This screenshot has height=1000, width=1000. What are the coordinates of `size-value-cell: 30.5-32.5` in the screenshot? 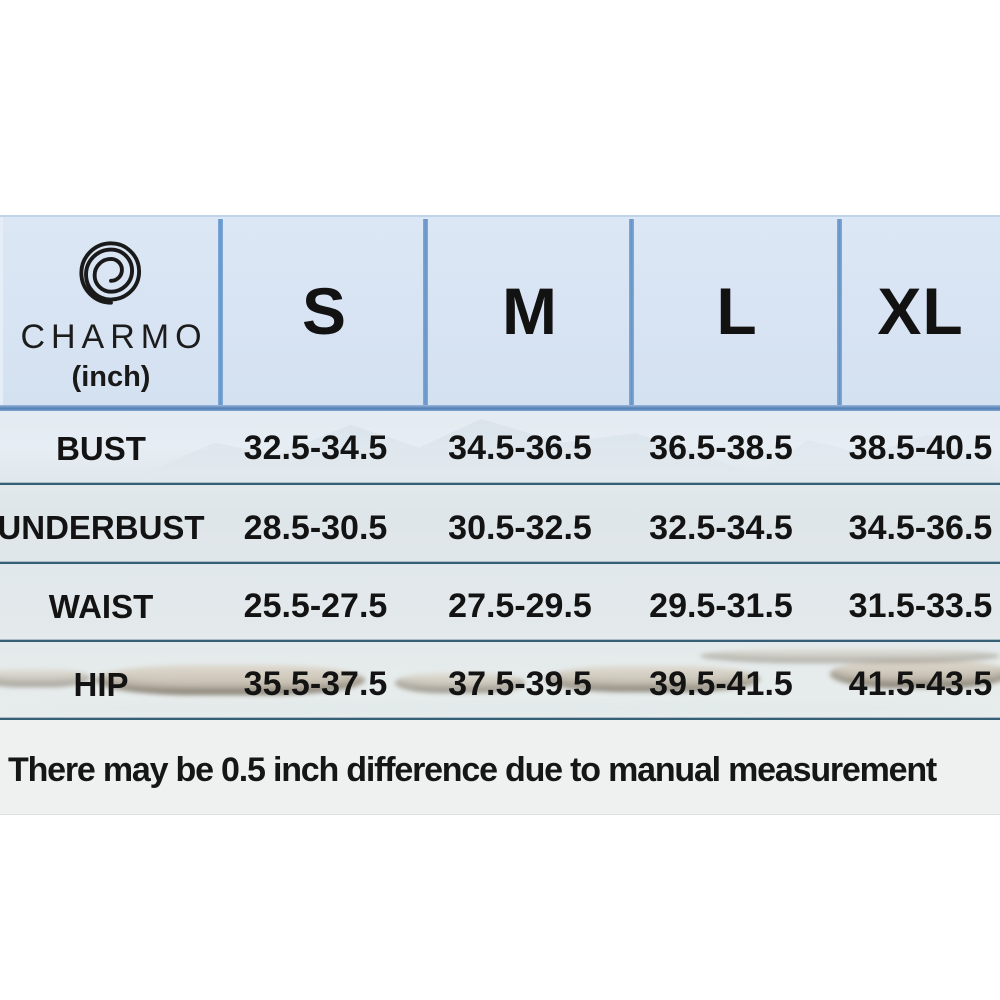 It's located at (520, 527).